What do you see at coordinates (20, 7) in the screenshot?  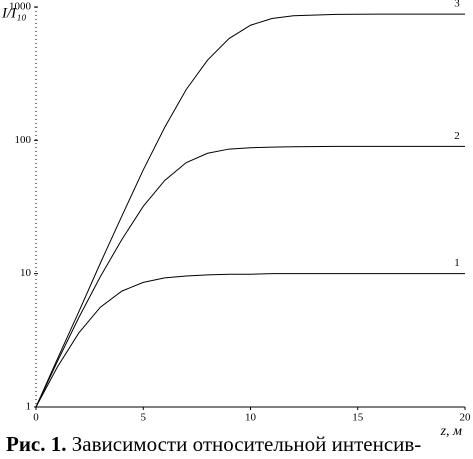 I see `y-tick-label: 1000` at bounding box center [20, 7].